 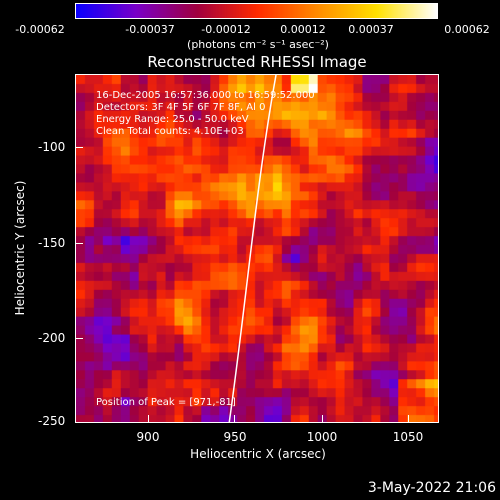 I want to click on solar-limb-overlay, so click(x=252, y=248).